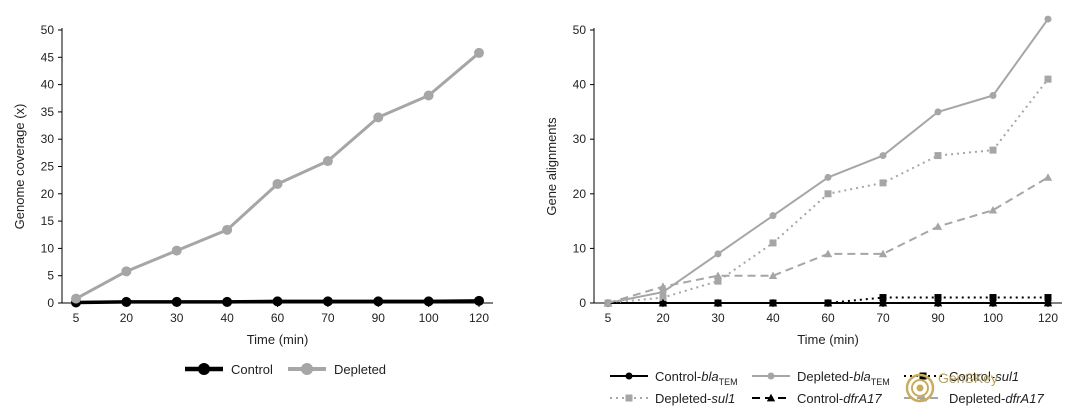 The width and height of the screenshot is (1080, 418). I want to click on series-control, so click(277, 301).